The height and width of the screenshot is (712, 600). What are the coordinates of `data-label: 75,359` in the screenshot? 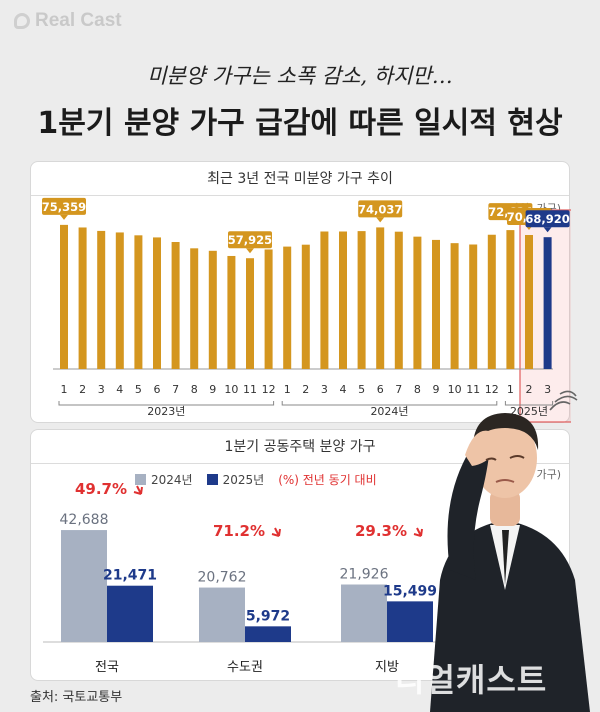 It's located at (64, 207).